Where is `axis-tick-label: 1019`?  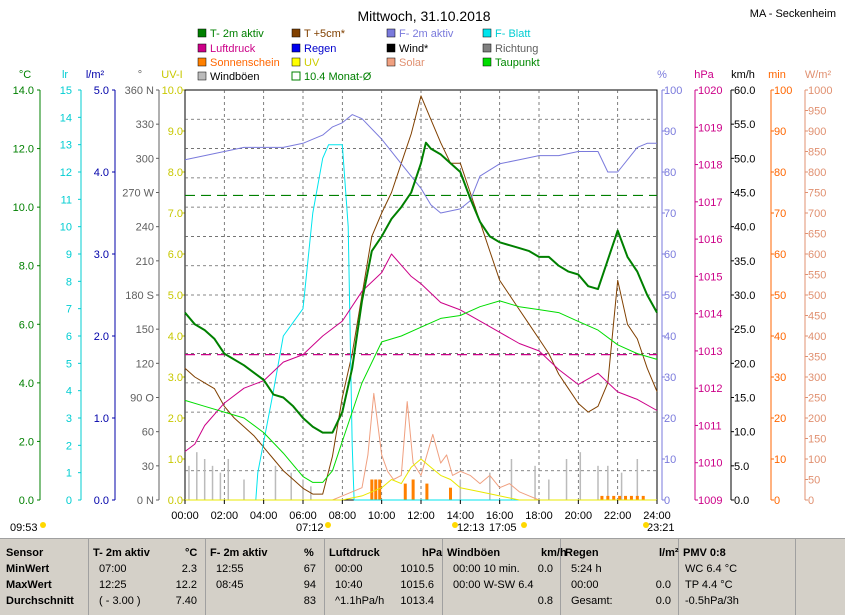
axis-tick-label: 1019 is located at coordinates (710, 128).